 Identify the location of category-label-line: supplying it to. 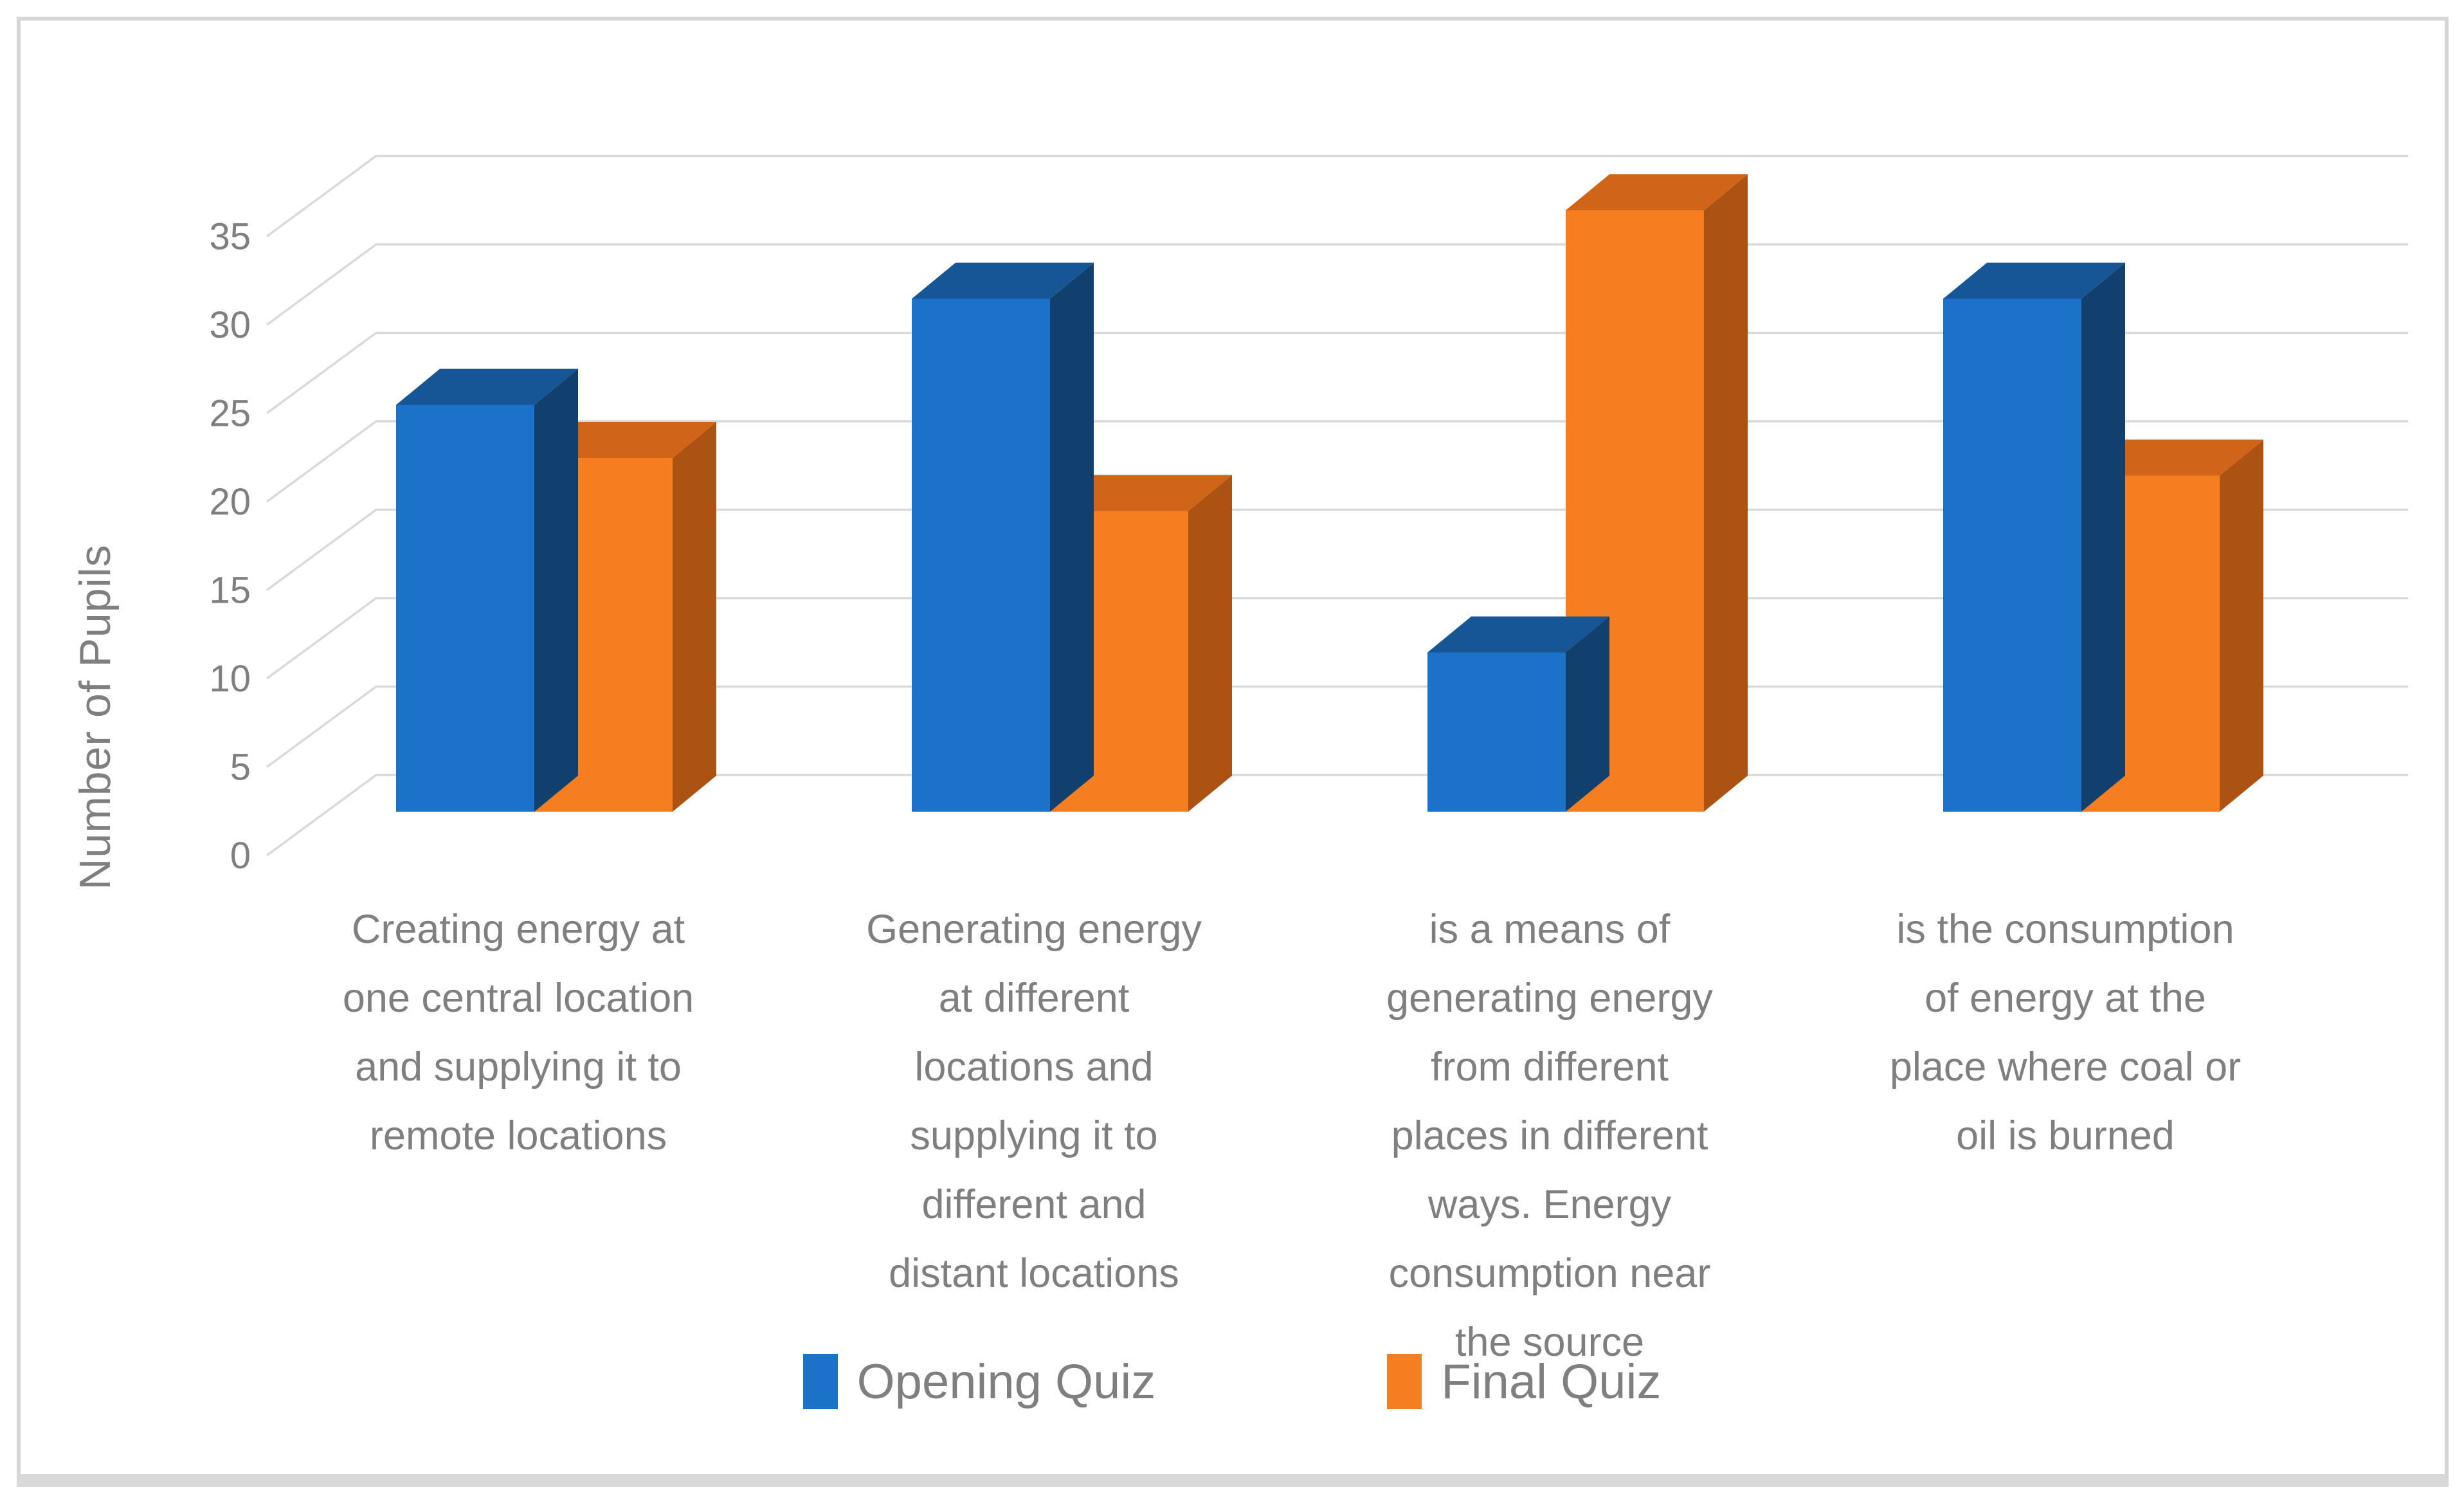
(1034, 1136).